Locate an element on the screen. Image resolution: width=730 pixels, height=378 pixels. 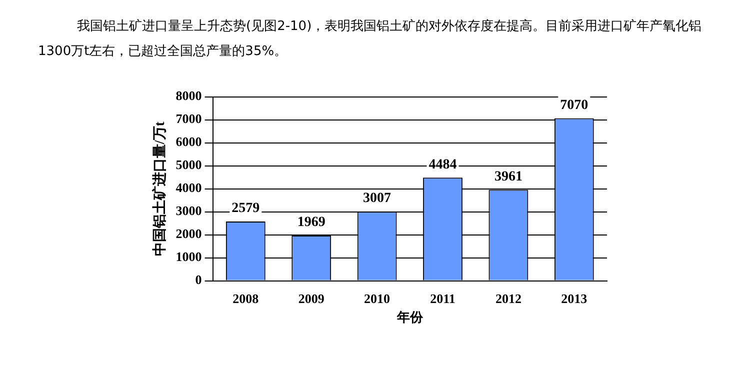
y-tick-label: 4000 is located at coordinates (189, 188).